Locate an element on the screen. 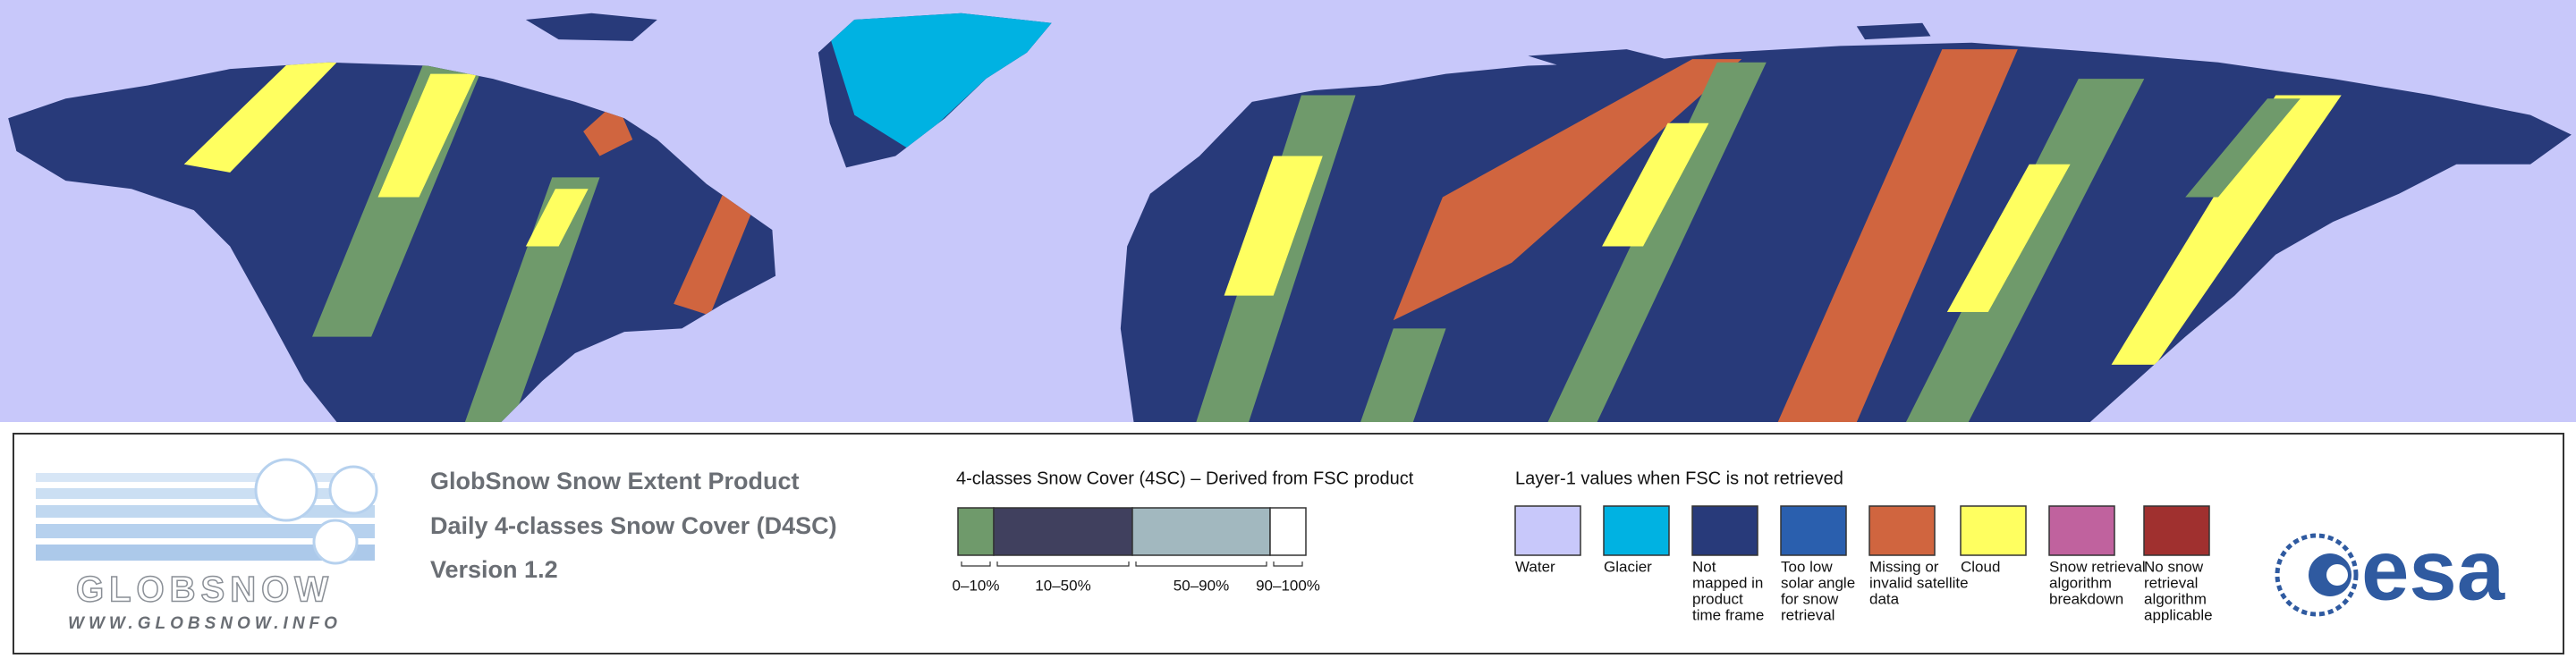 Image resolution: width=2576 pixels, height=667 pixels. class-label: 0–10% is located at coordinates (976, 585).